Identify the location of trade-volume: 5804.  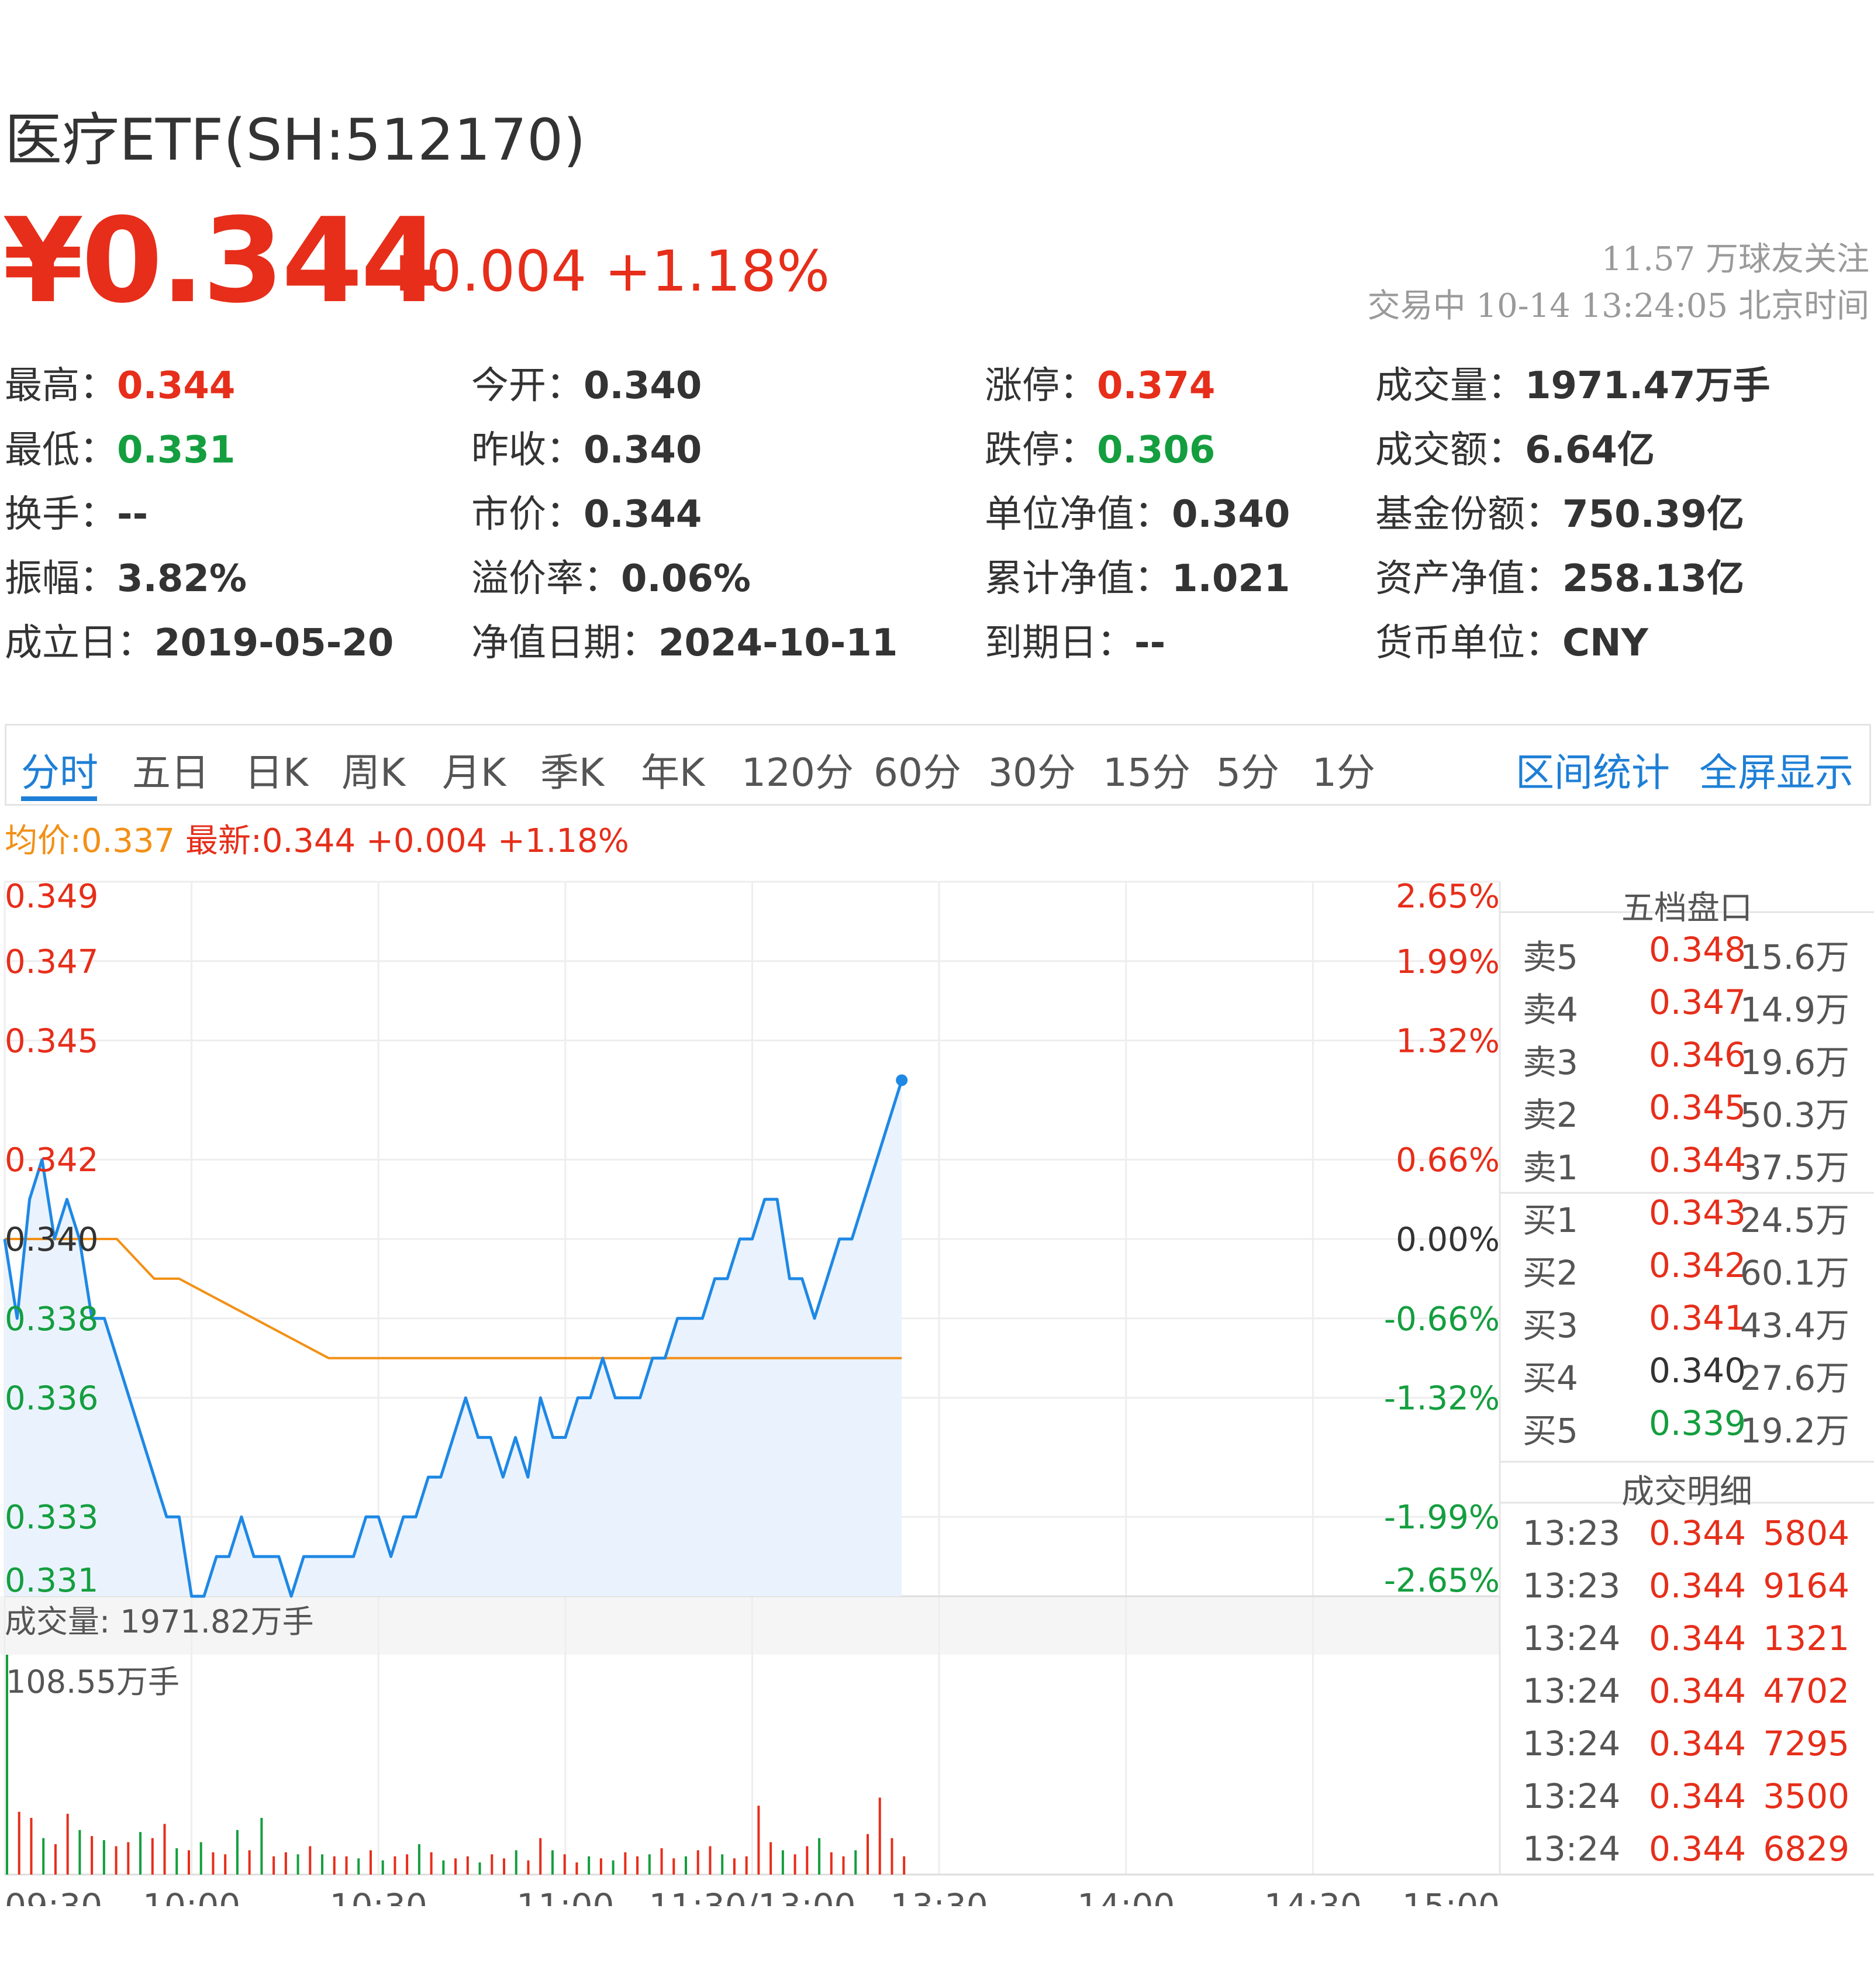
(1806, 1533).